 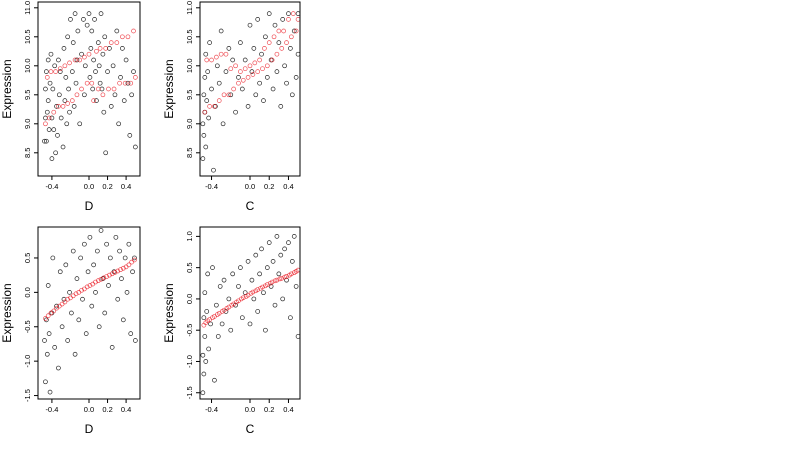 What do you see at coordinates (126, 186) in the screenshot?
I see `x-tick-label: 0.4` at bounding box center [126, 186].